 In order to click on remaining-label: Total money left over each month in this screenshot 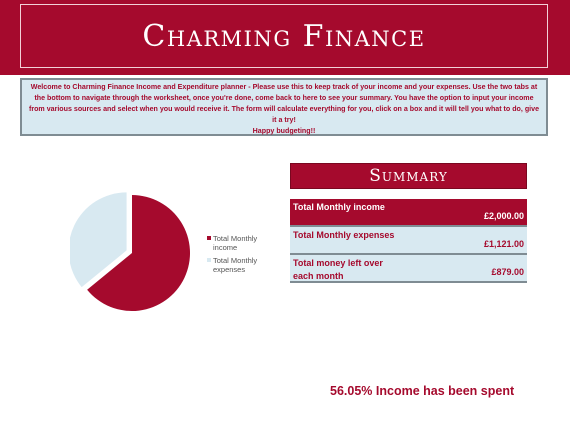, I will do `click(338, 269)`.